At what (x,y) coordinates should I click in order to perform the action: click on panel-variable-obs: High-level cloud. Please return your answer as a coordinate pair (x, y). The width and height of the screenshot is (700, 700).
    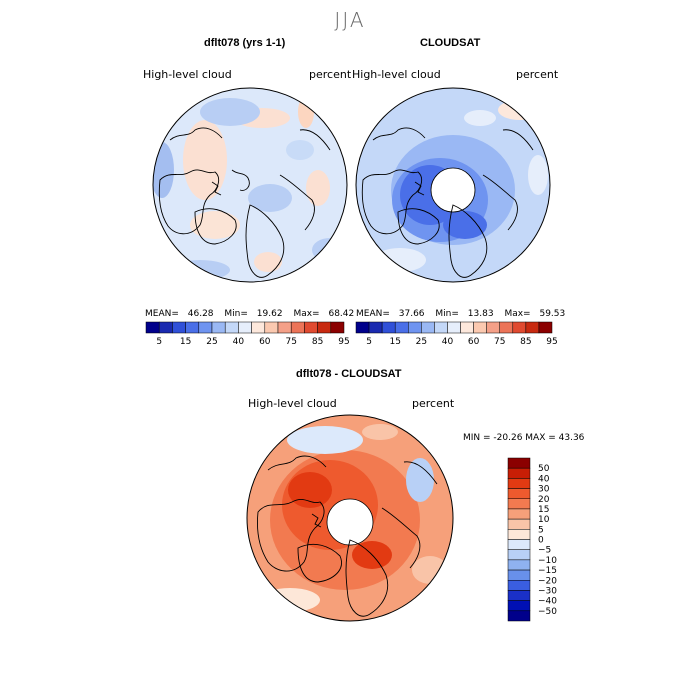
    Looking at the image, I should click on (396, 74).